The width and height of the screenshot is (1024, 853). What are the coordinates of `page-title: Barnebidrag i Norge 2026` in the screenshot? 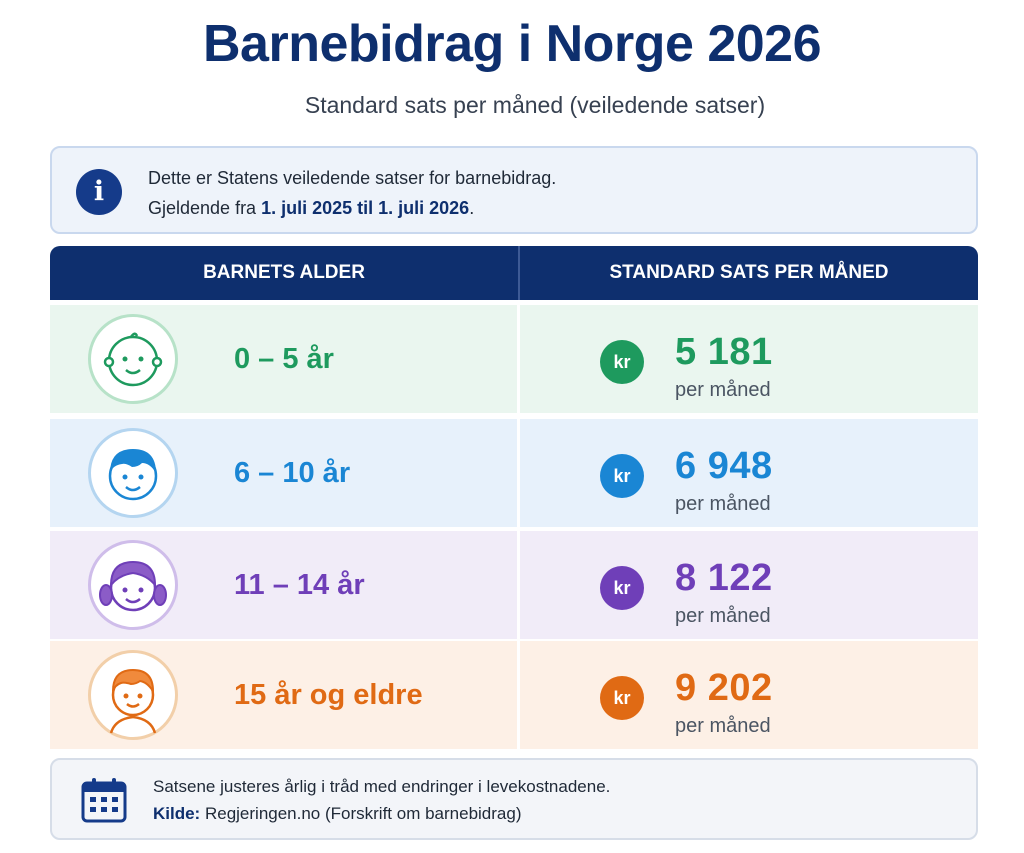 It's located at (512, 44).